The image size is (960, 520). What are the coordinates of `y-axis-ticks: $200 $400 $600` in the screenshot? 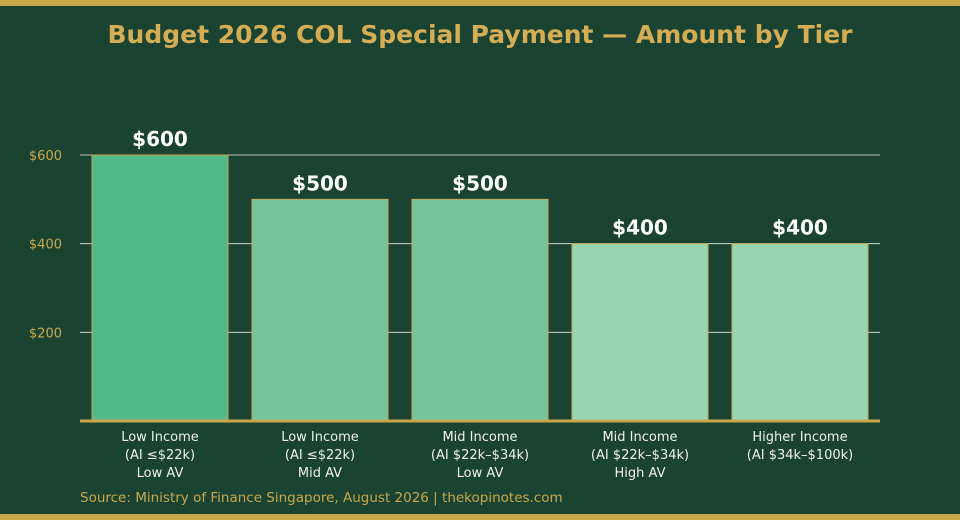 It's located at (45, 245).